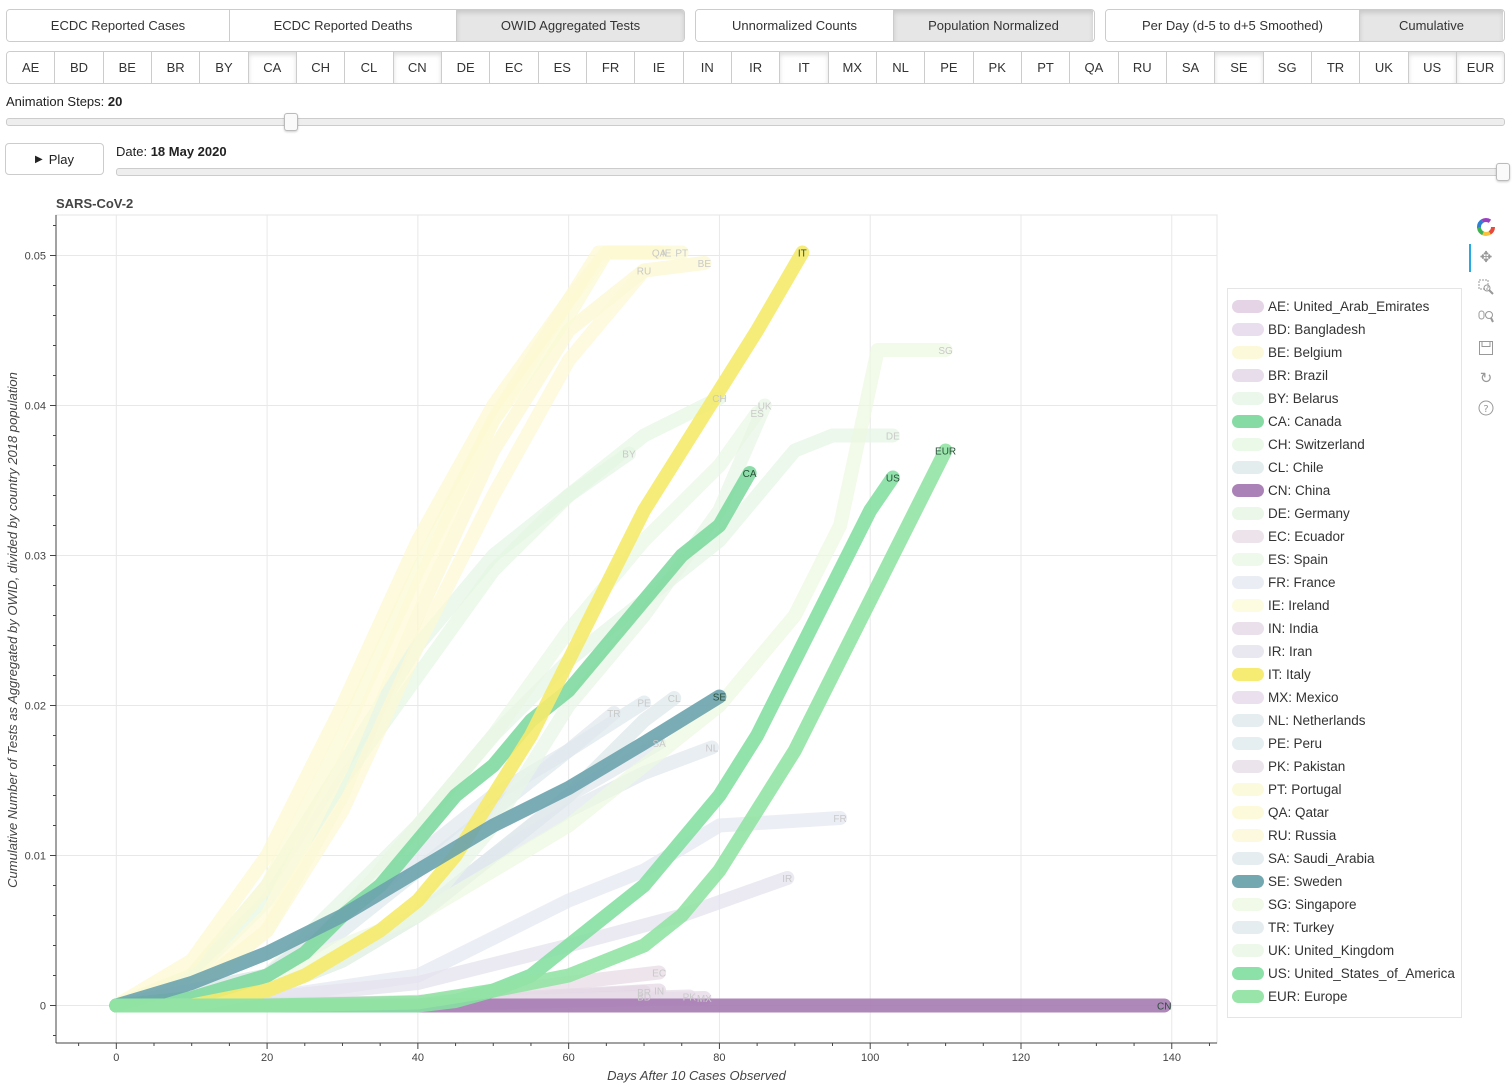  What do you see at coordinates (1287, 421) in the screenshot?
I see `legend-item-ca: CA: Canada` at bounding box center [1287, 421].